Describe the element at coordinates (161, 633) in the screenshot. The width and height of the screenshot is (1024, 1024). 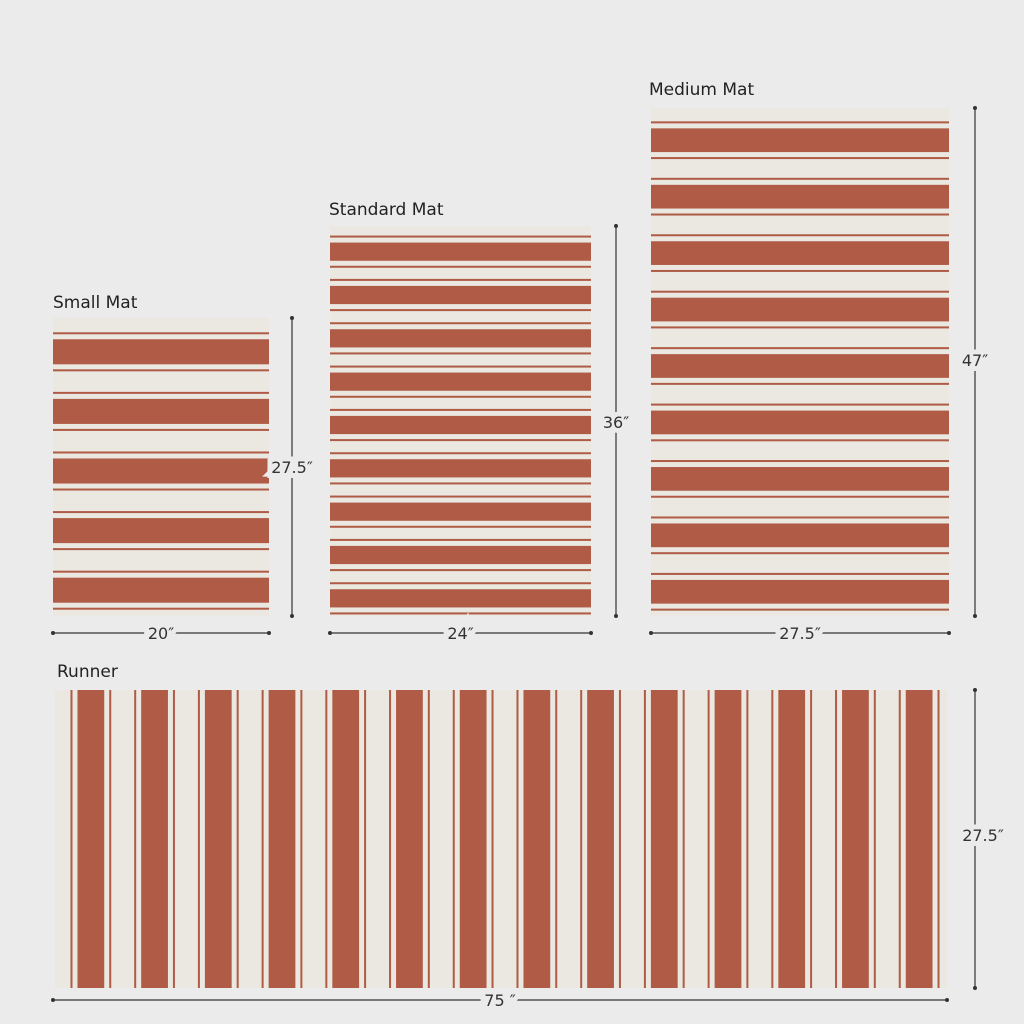
I see `width-label: 20″` at that location.